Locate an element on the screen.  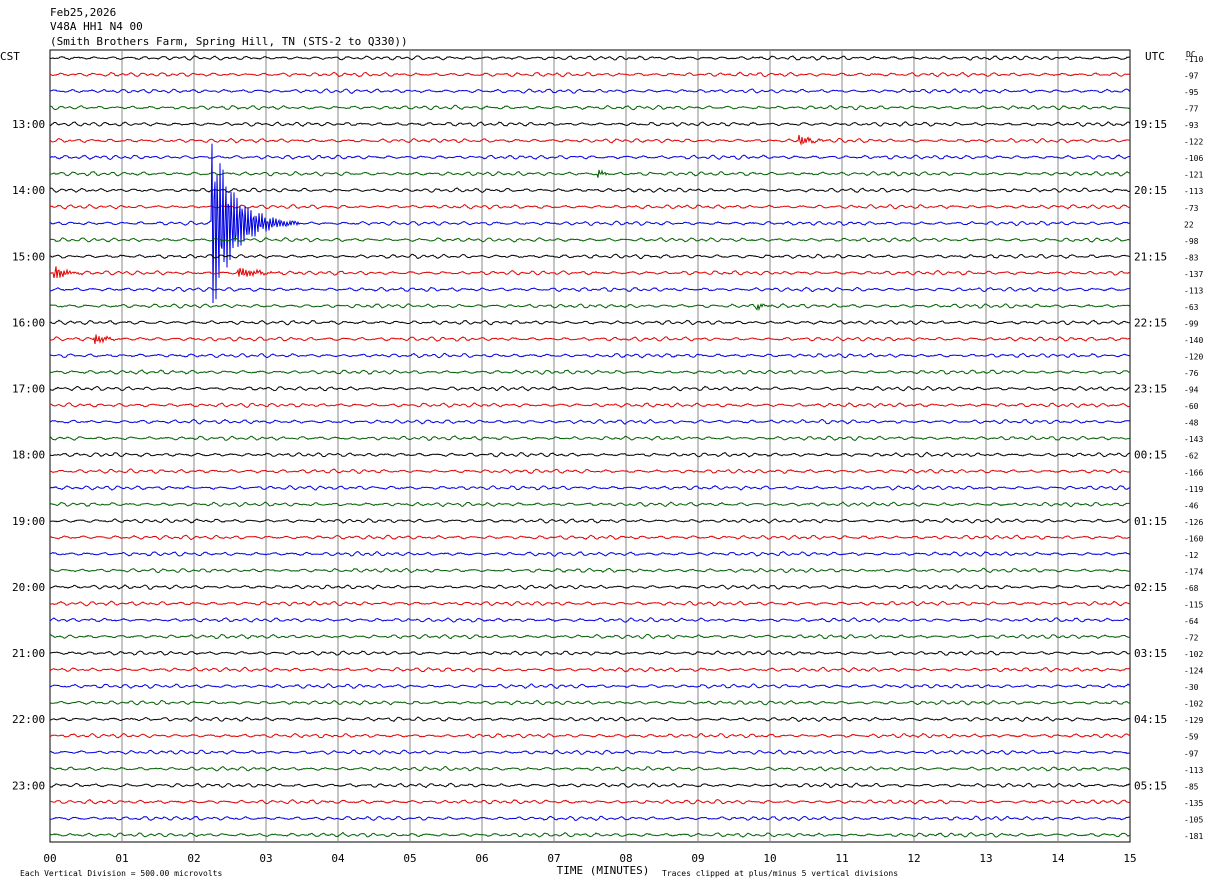
left-hour-label: 15:00 is located at coordinates (28, 256).